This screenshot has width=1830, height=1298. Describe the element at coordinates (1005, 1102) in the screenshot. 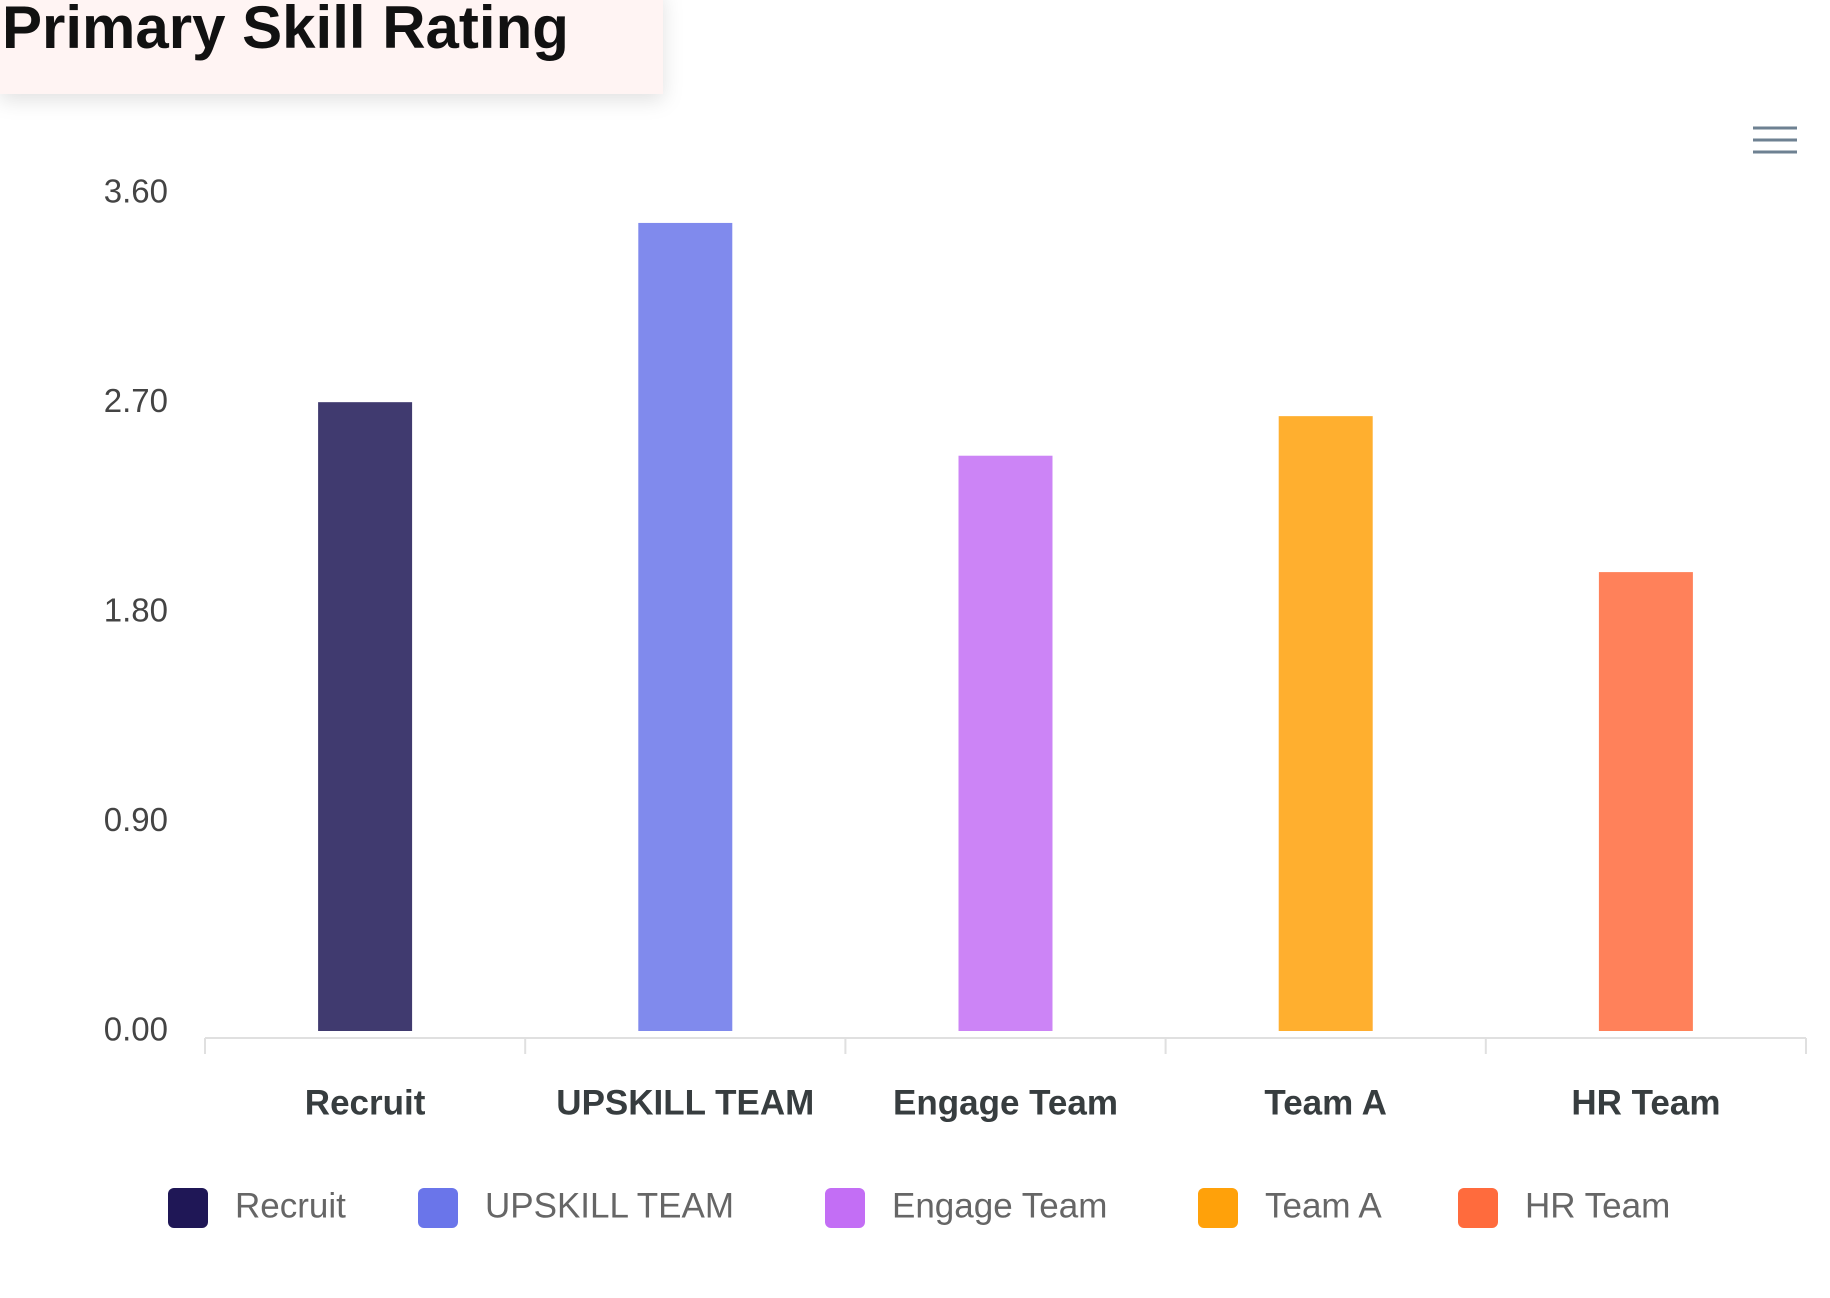

I see `x-tick-label: Engage Team` at that location.